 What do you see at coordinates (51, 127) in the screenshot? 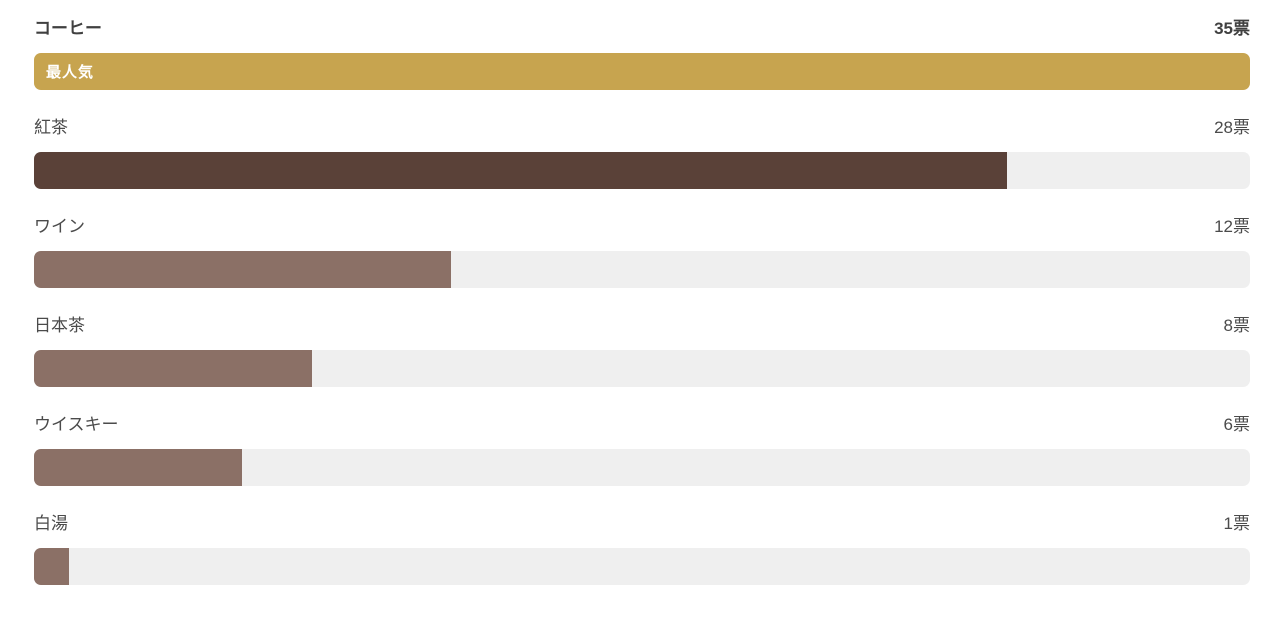
I see `option-label: 紅茶` at bounding box center [51, 127].